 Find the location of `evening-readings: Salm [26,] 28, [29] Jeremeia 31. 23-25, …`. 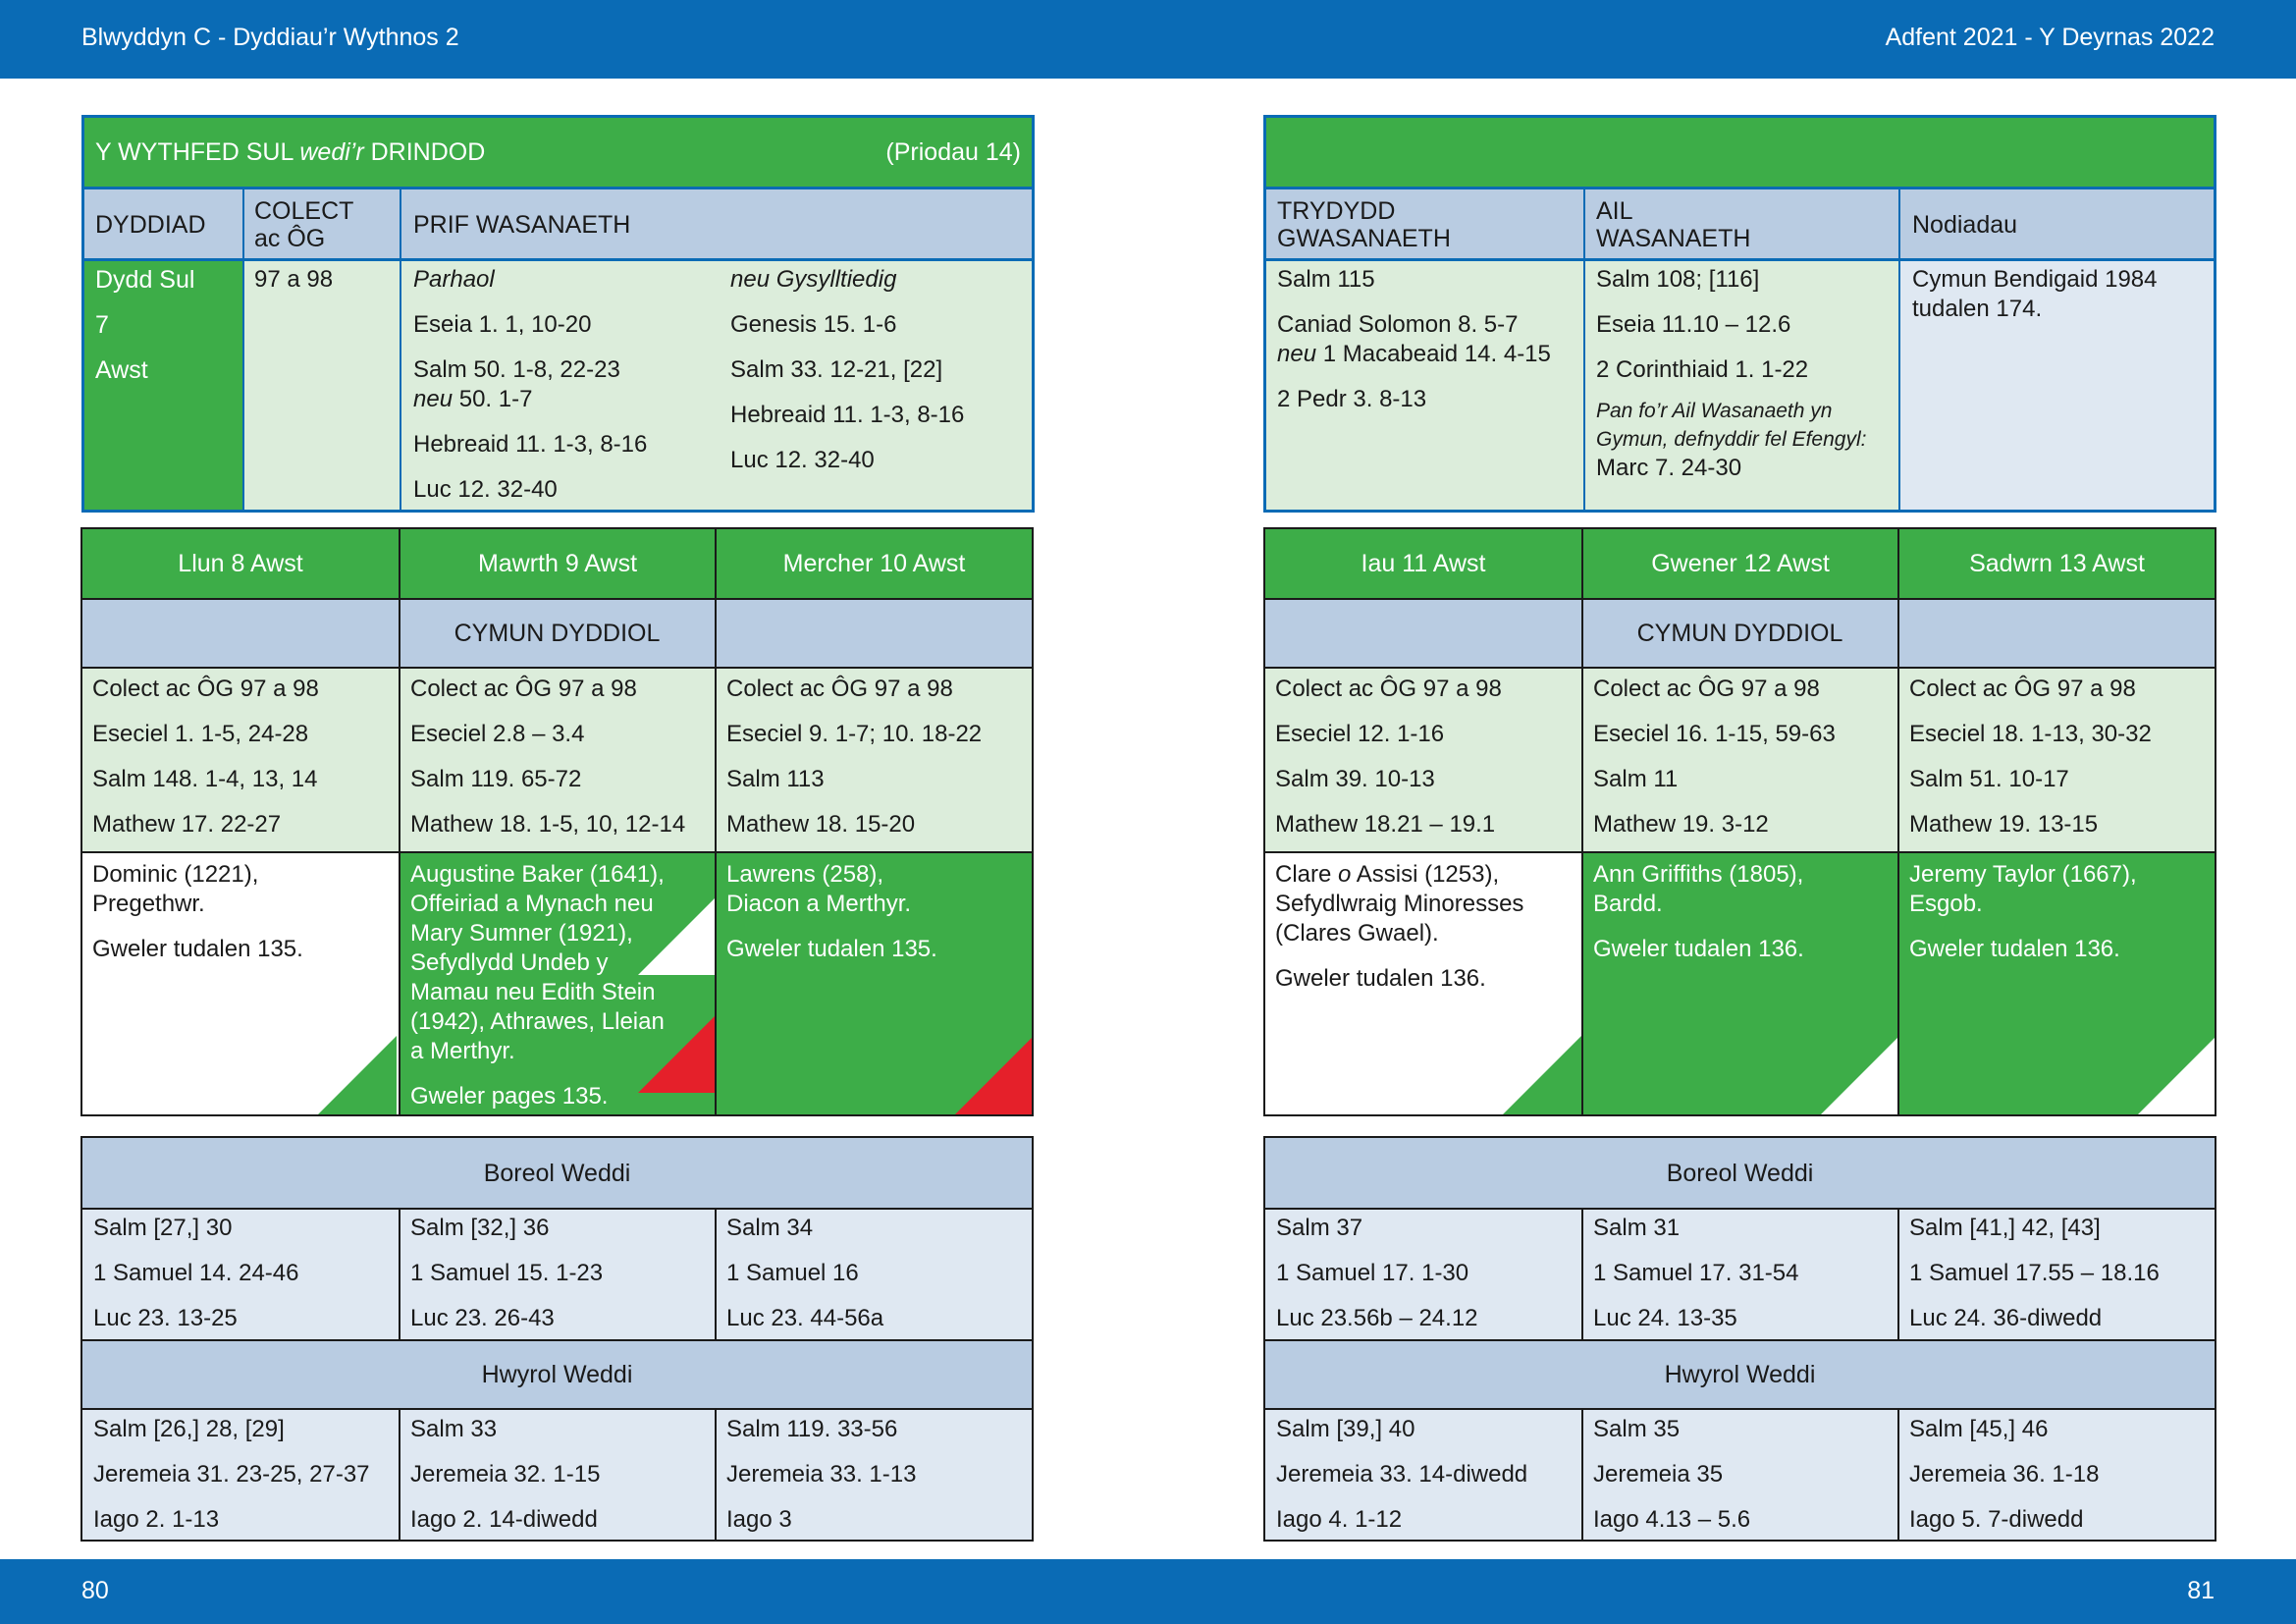

evening-readings: Salm [26,] 28, [29] Jeremeia 31. 23-25, … is located at coordinates (231, 1474).